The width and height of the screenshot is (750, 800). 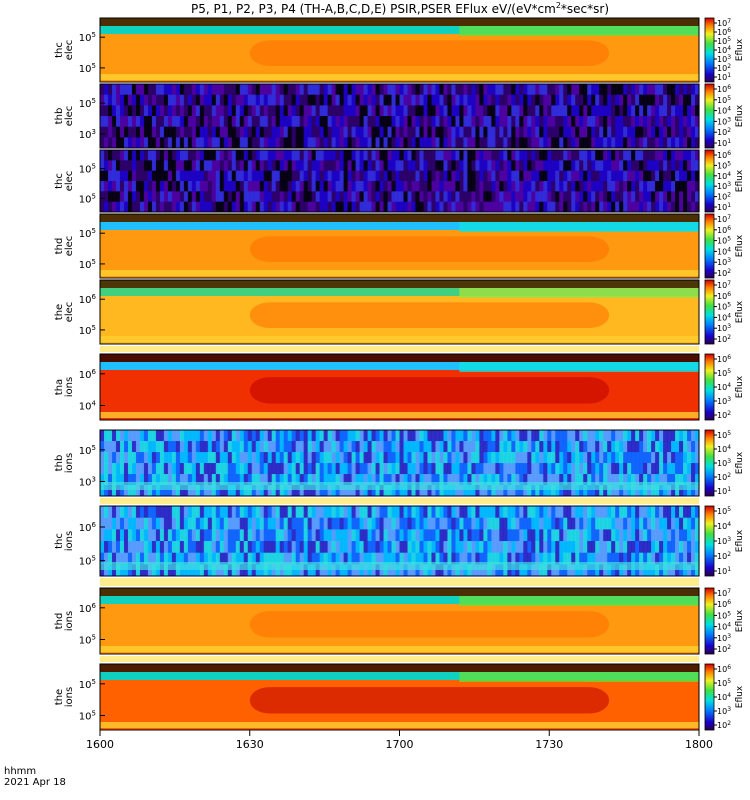 I want to click on species-label: ions, so click(x=69, y=621).